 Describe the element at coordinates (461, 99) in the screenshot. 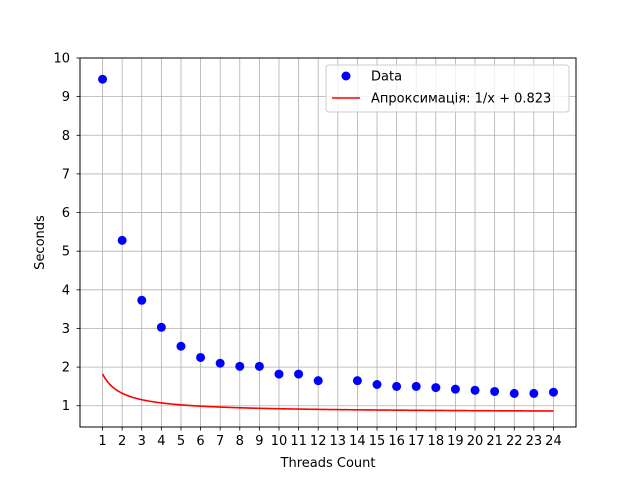

I see `legend-label: Апроксимація: 1/x + 0.823` at that location.